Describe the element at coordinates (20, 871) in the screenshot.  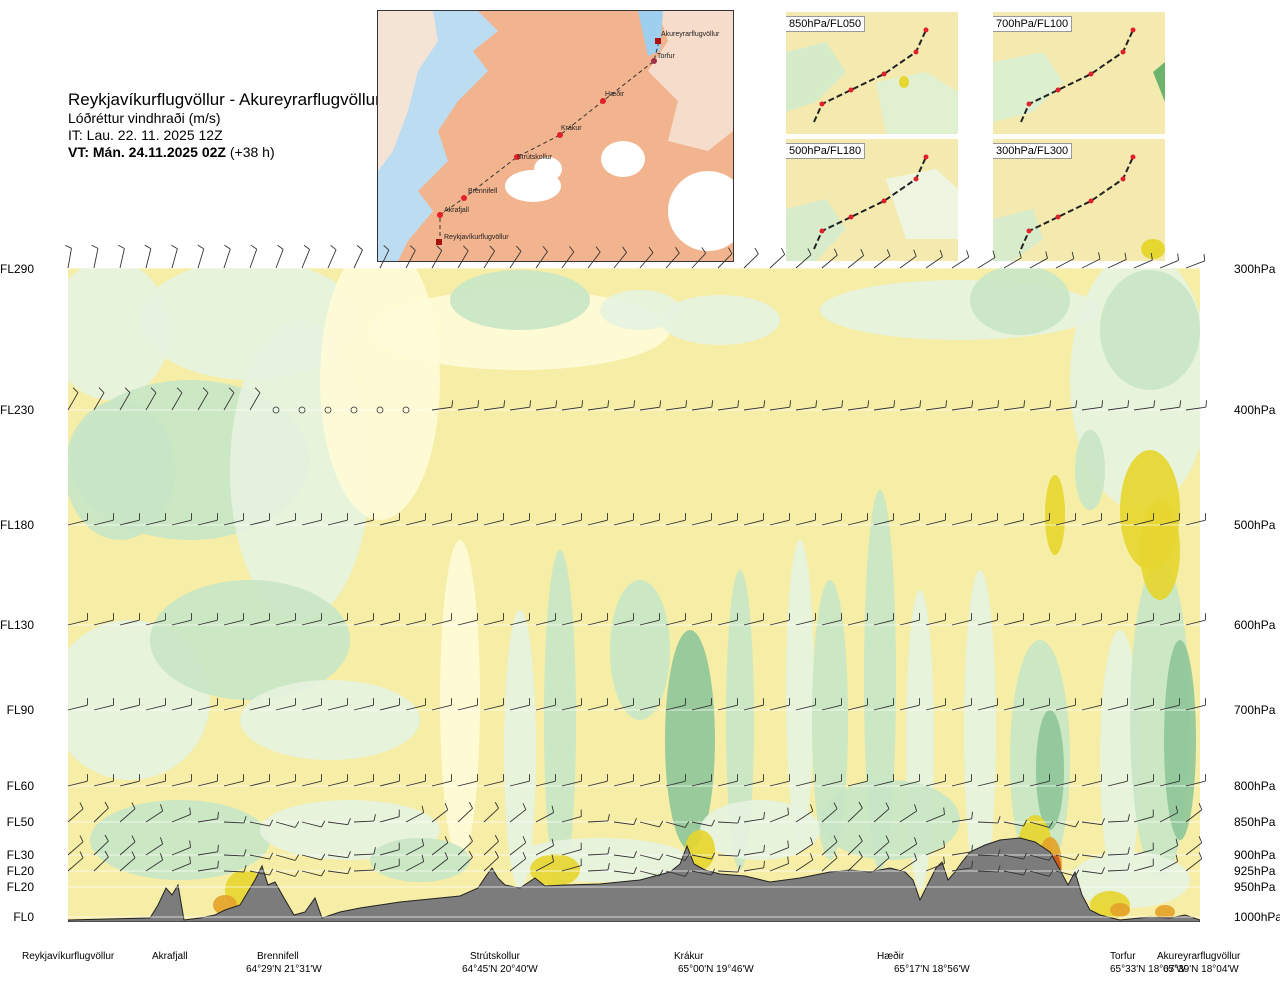
I see `level-left-8: FL20` at that location.